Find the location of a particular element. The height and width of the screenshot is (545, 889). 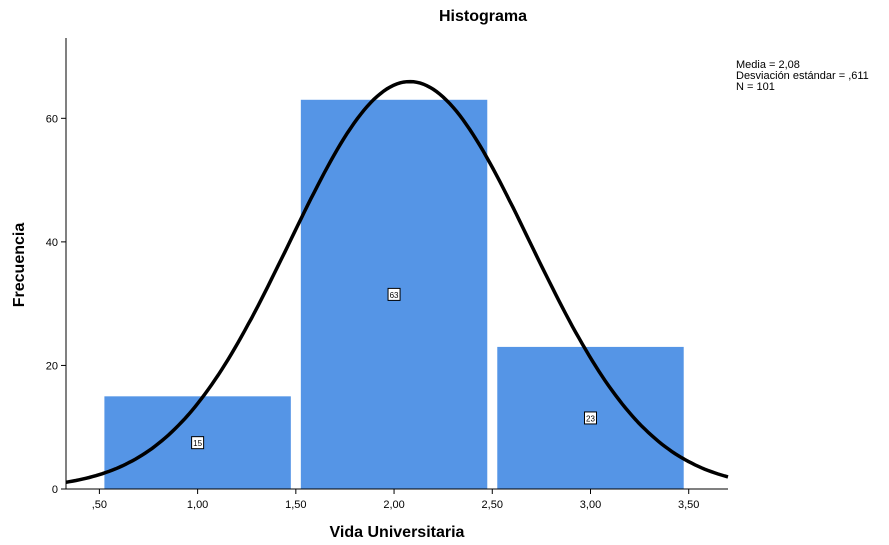

y-tick-label: 0 is located at coordinates (55, 490).